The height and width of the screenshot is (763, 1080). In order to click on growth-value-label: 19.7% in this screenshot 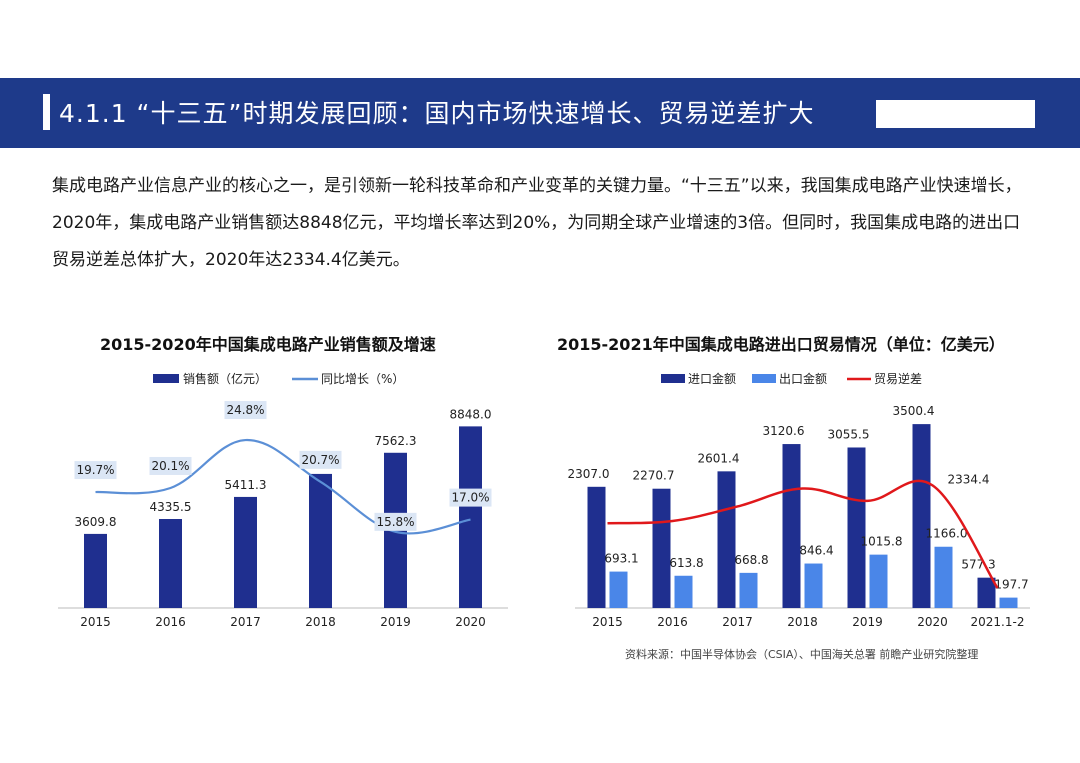, I will do `click(95, 470)`.